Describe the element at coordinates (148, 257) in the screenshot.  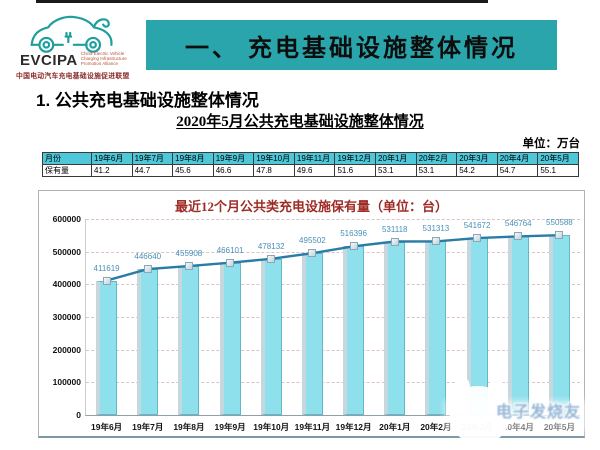
I see `bar-value-label: 446640` at that location.